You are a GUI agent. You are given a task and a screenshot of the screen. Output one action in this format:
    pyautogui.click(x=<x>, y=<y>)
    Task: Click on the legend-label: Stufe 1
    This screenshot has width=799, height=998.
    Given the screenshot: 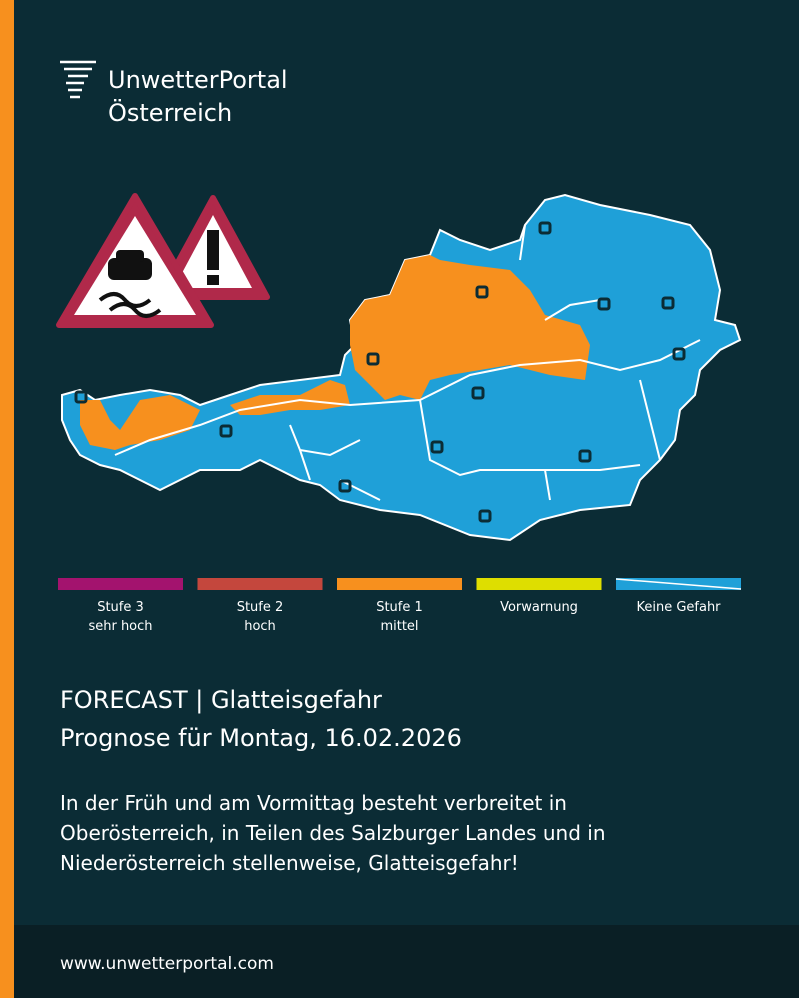 What is the action you would take?
    pyautogui.click(x=399, y=607)
    